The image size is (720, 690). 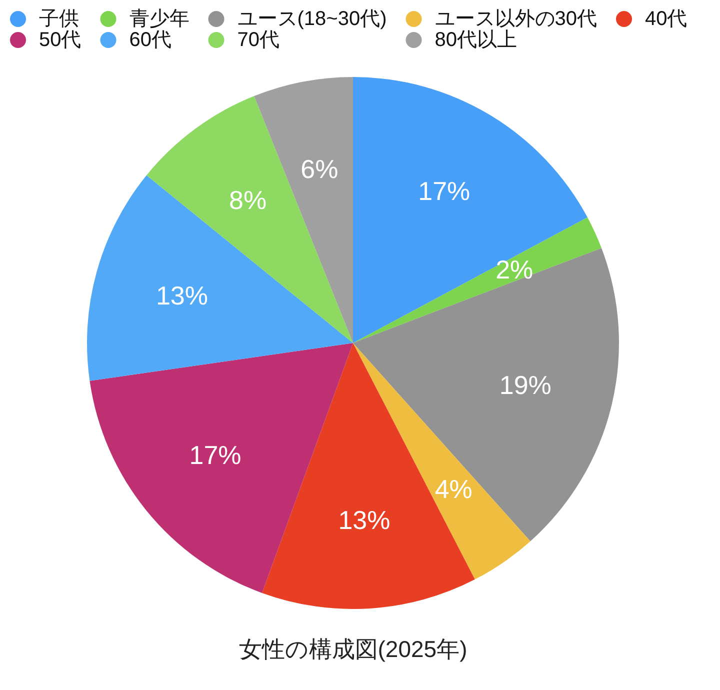 I want to click on legend-label: 70代, so click(x=258, y=40).